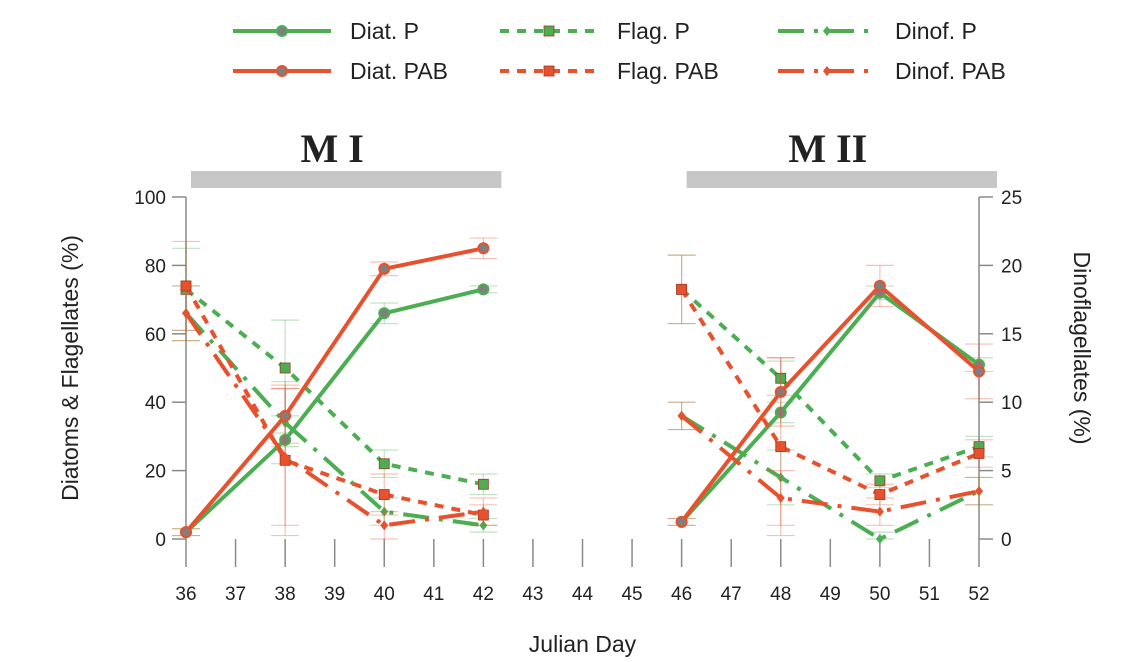  I want to click on x-tick-label: 43, so click(532, 594).